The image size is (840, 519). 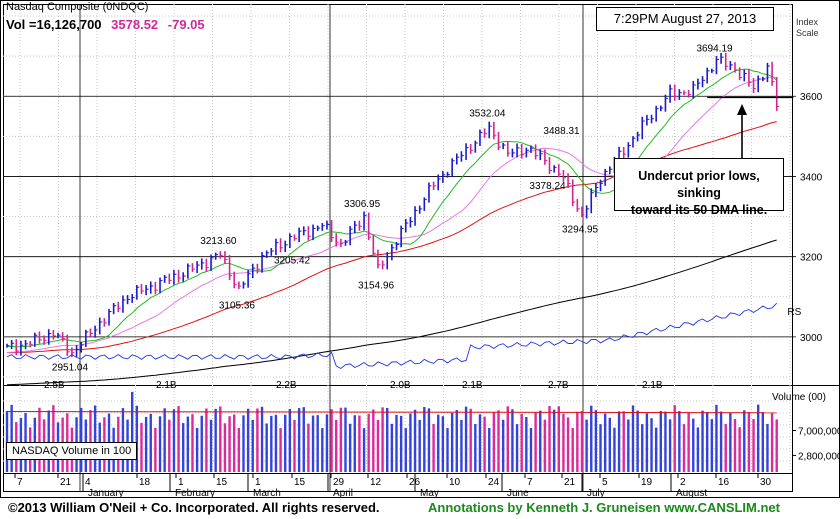 What do you see at coordinates (714, 48) in the screenshot?
I see `price-point-label: 3694.19` at bounding box center [714, 48].